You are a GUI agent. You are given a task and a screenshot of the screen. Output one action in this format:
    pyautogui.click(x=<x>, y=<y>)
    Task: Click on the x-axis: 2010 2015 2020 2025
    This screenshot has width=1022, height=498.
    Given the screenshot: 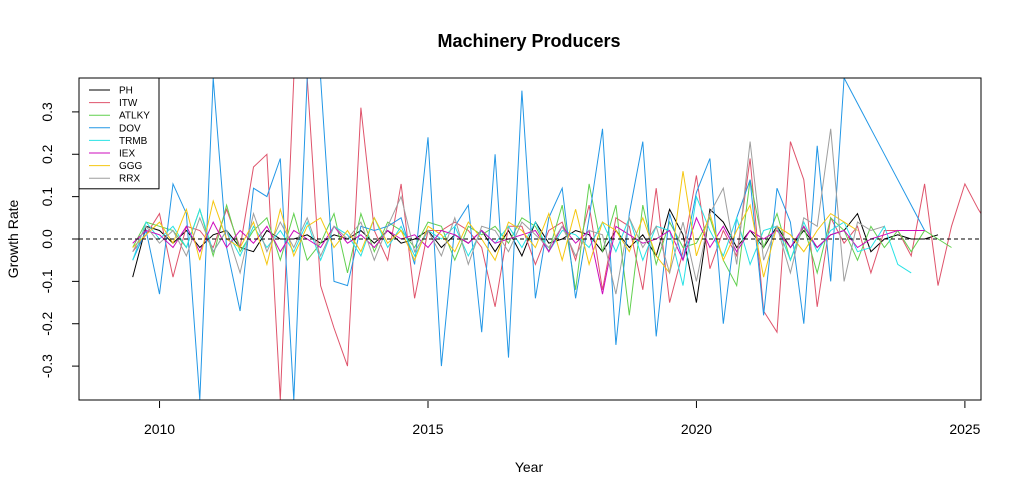 What is the action you would take?
    pyautogui.click(x=562, y=419)
    